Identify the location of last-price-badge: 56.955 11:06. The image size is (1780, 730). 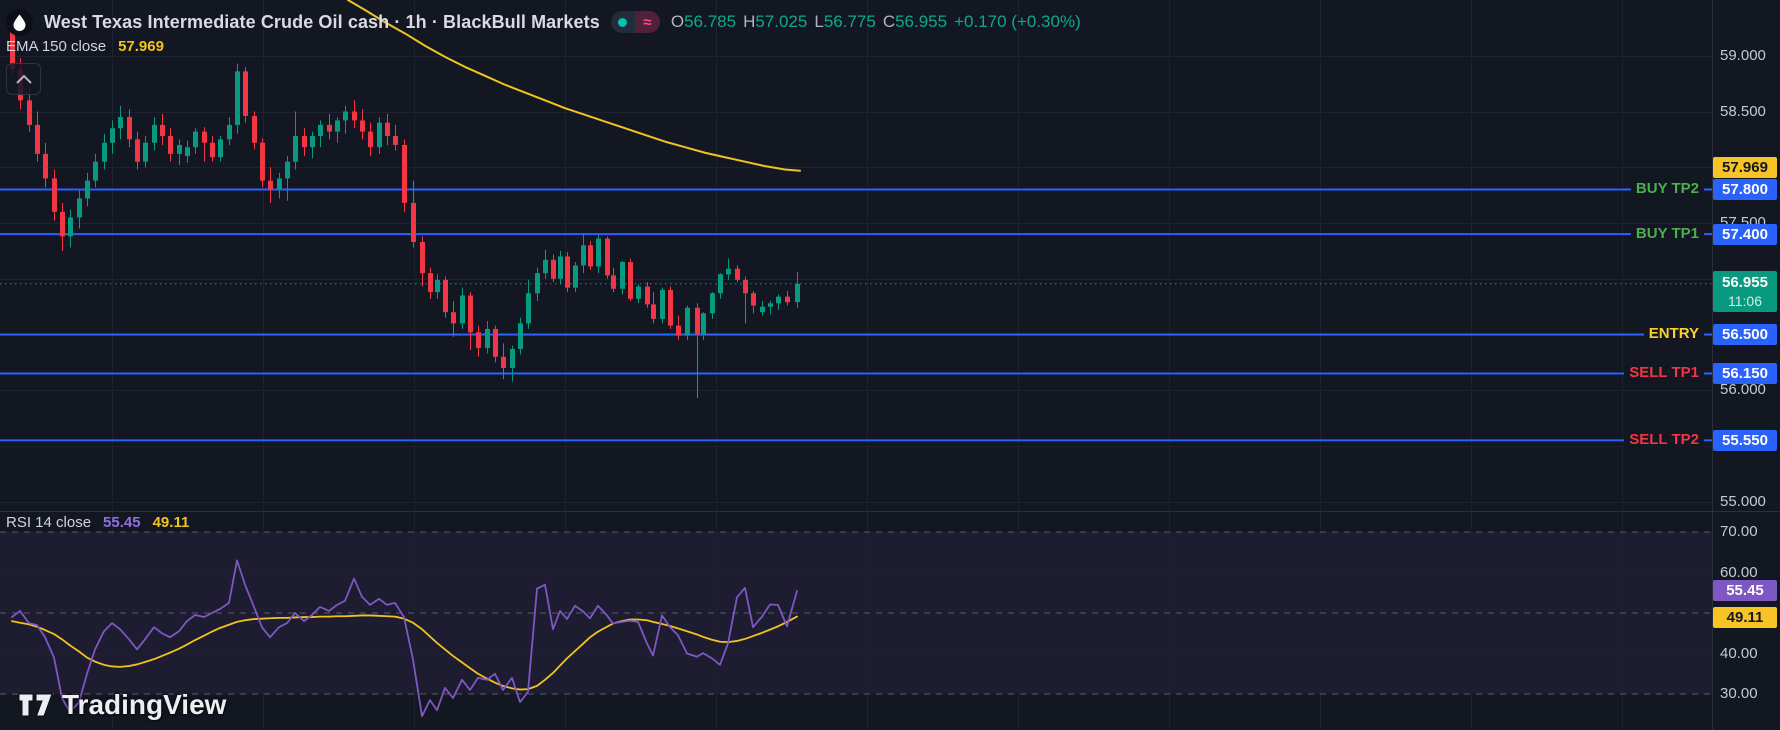
(1745, 291).